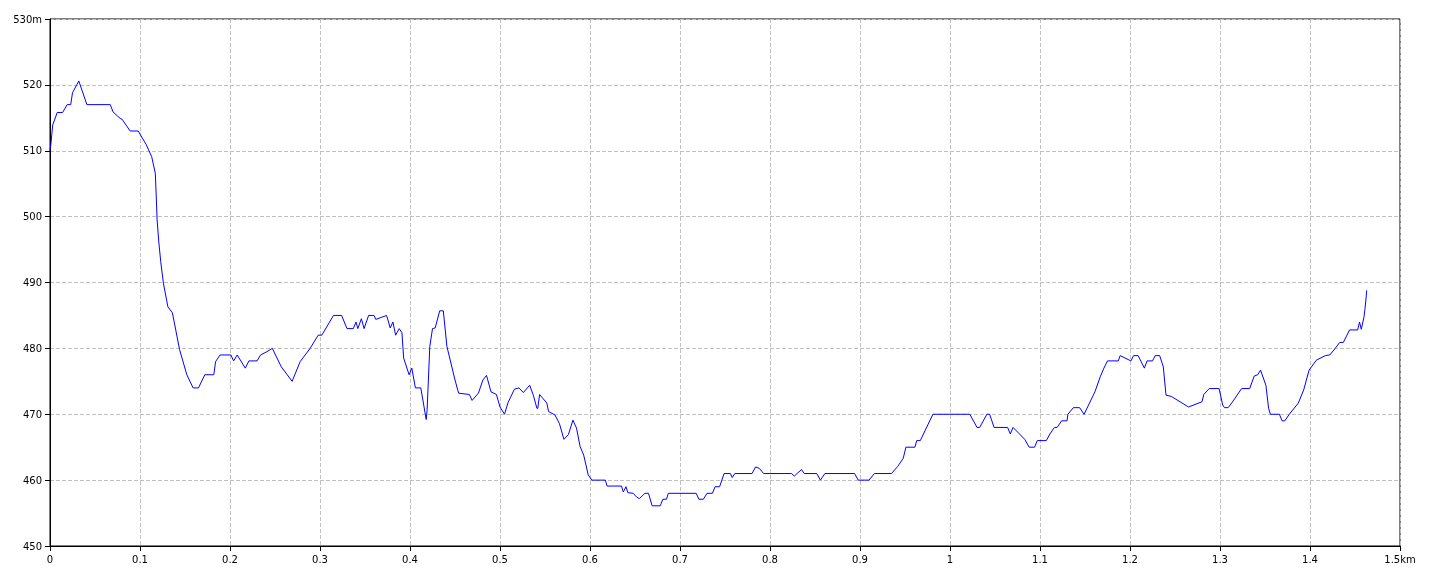 The height and width of the screenshot is (576, 1440). What do you see at coordinates (32, 151) in the screenshot?
I see `y-tick-label: 510` at bounding box center [32, 151].